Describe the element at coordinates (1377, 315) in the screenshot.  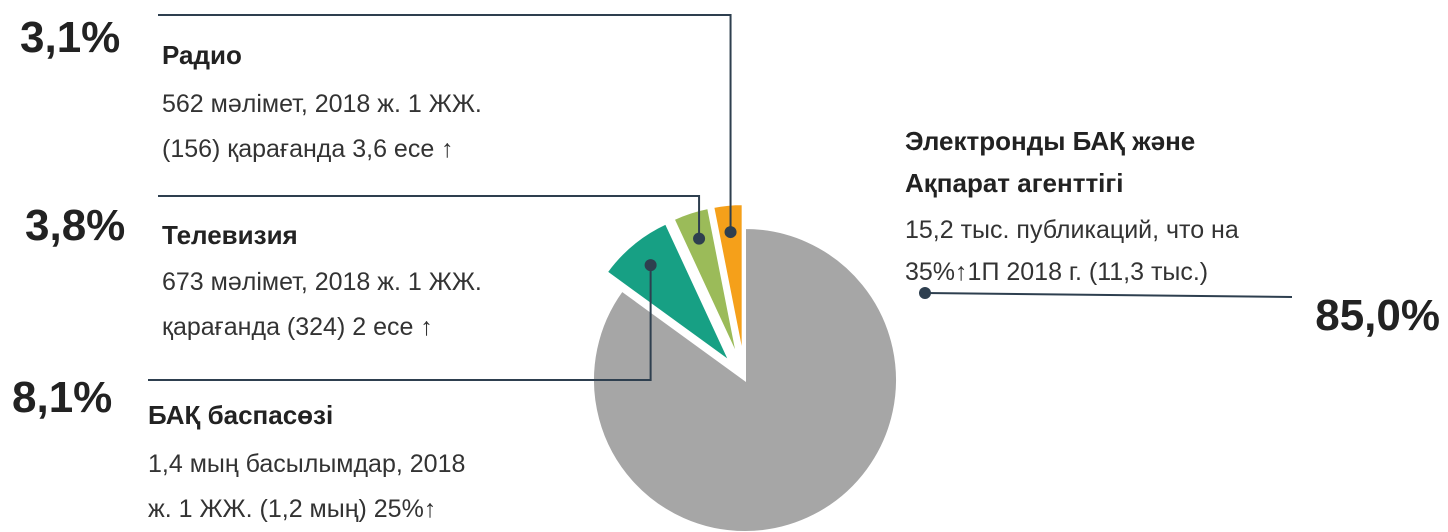
I see `value-label: 85,0%` at that location.